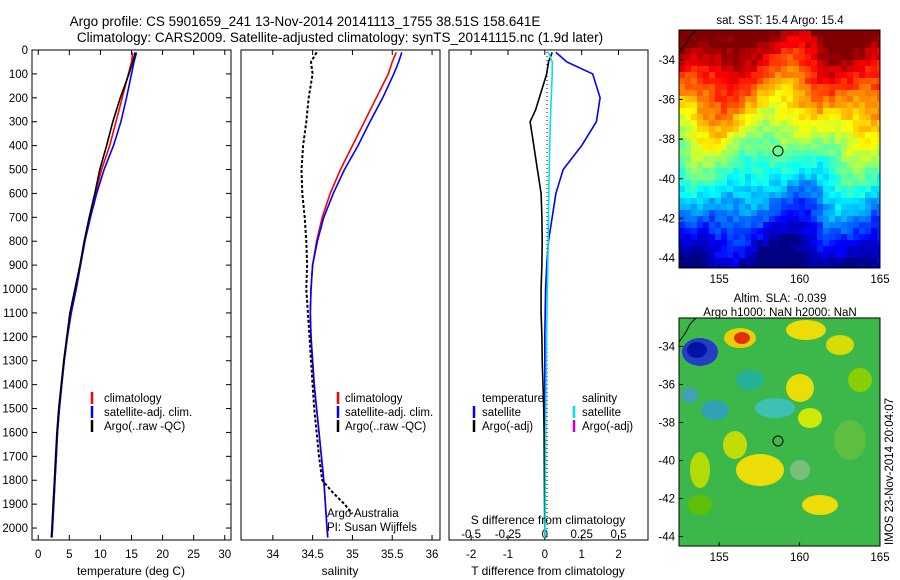 The width and height of the screenshot is (900, 580). Describe the element at coordinates (15, 529) in the screenshot. I see `y-tick-label: 2000` at that location.